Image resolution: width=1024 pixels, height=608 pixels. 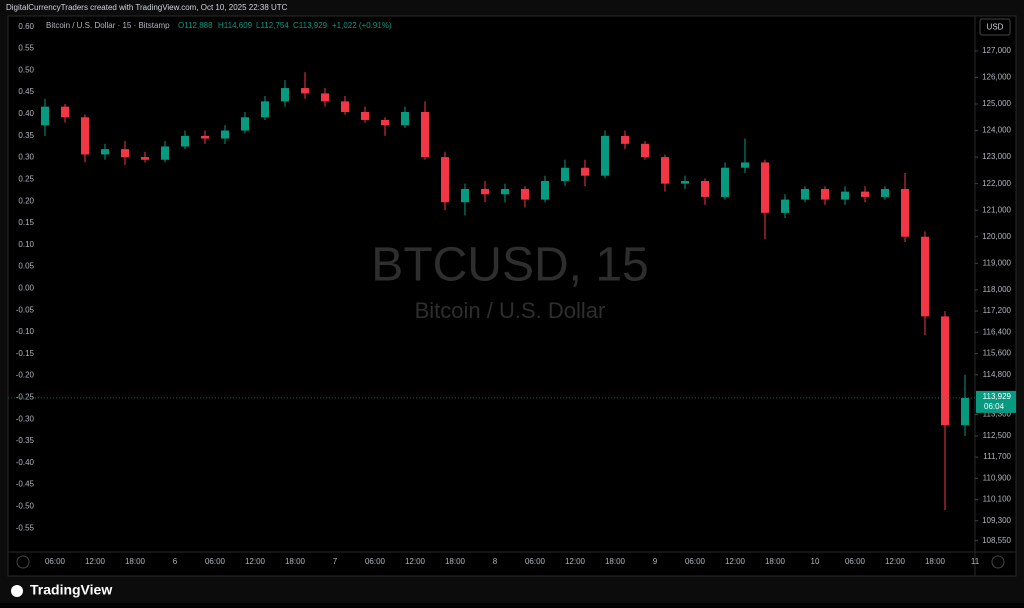 I want to click on y-tick-label: 0.60, so click(x=26, y=26).